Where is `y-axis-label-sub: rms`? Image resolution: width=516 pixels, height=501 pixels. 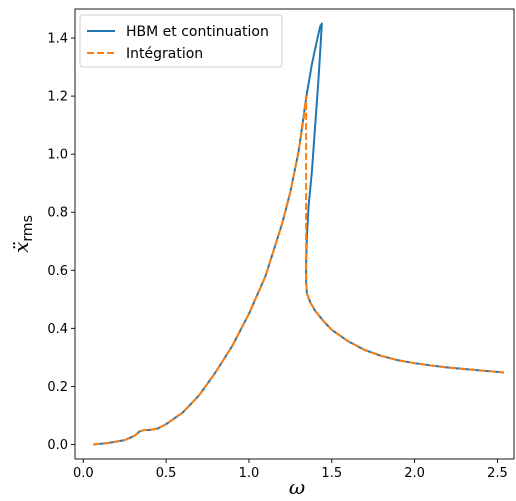
y-axis-label-sub: rms is located at coordinates (28, 228).